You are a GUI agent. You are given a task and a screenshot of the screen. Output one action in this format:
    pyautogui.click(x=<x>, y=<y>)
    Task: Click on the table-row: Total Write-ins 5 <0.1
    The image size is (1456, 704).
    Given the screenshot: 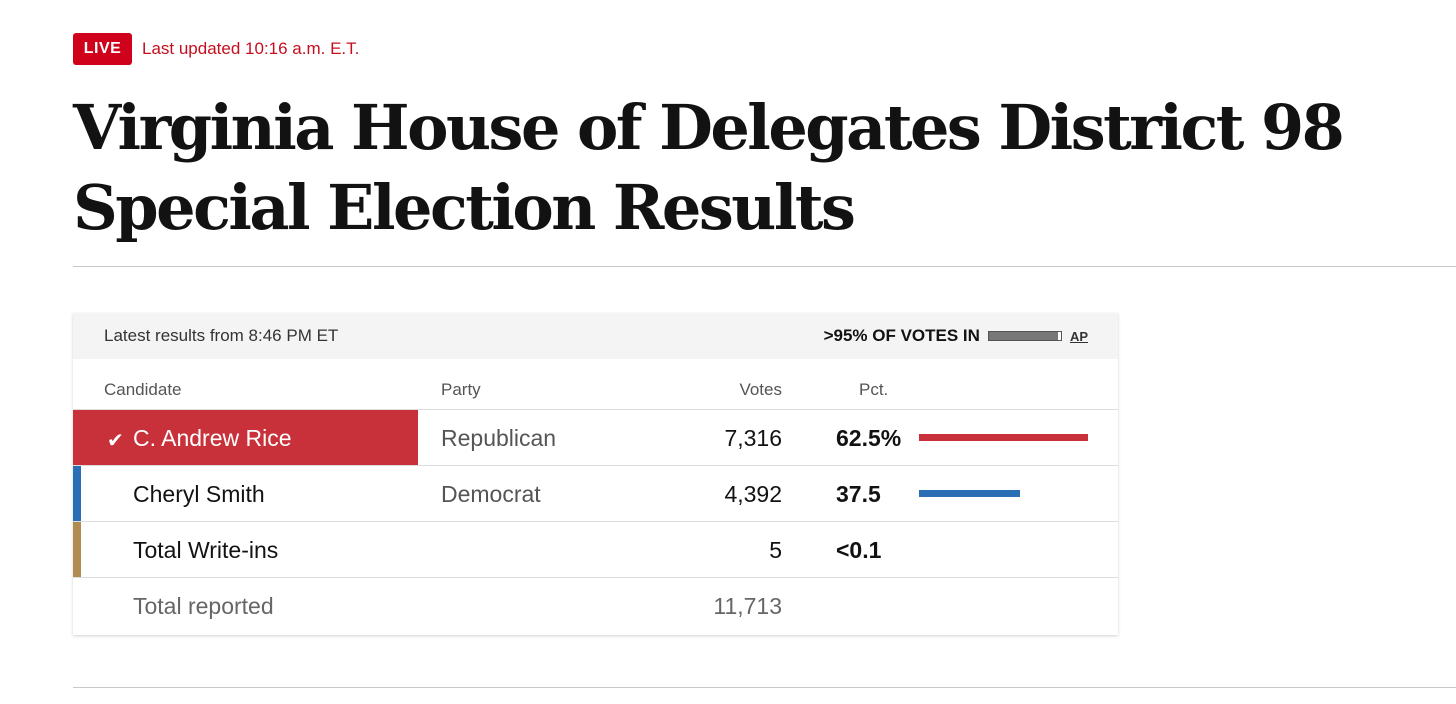 What is the action you would take?
    pyautogui.click(x=595, y=550)
    